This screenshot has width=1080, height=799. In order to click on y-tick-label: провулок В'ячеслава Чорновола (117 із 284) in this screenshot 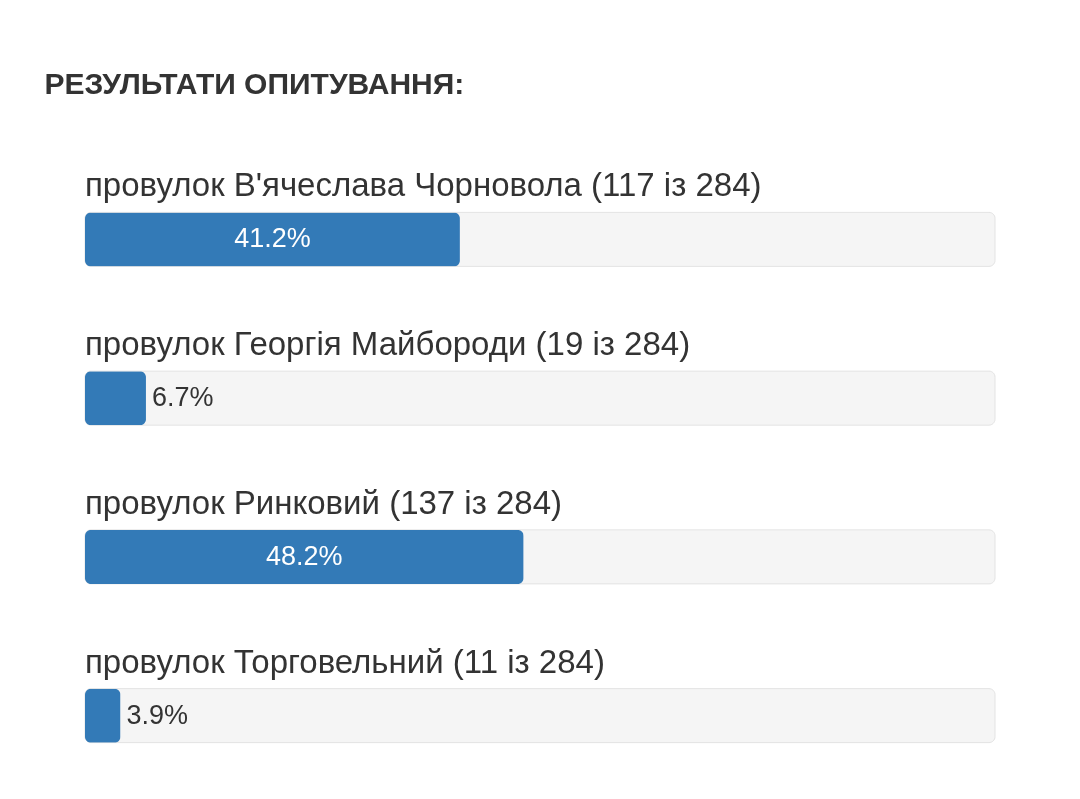, I will do `click(423, 185)`.